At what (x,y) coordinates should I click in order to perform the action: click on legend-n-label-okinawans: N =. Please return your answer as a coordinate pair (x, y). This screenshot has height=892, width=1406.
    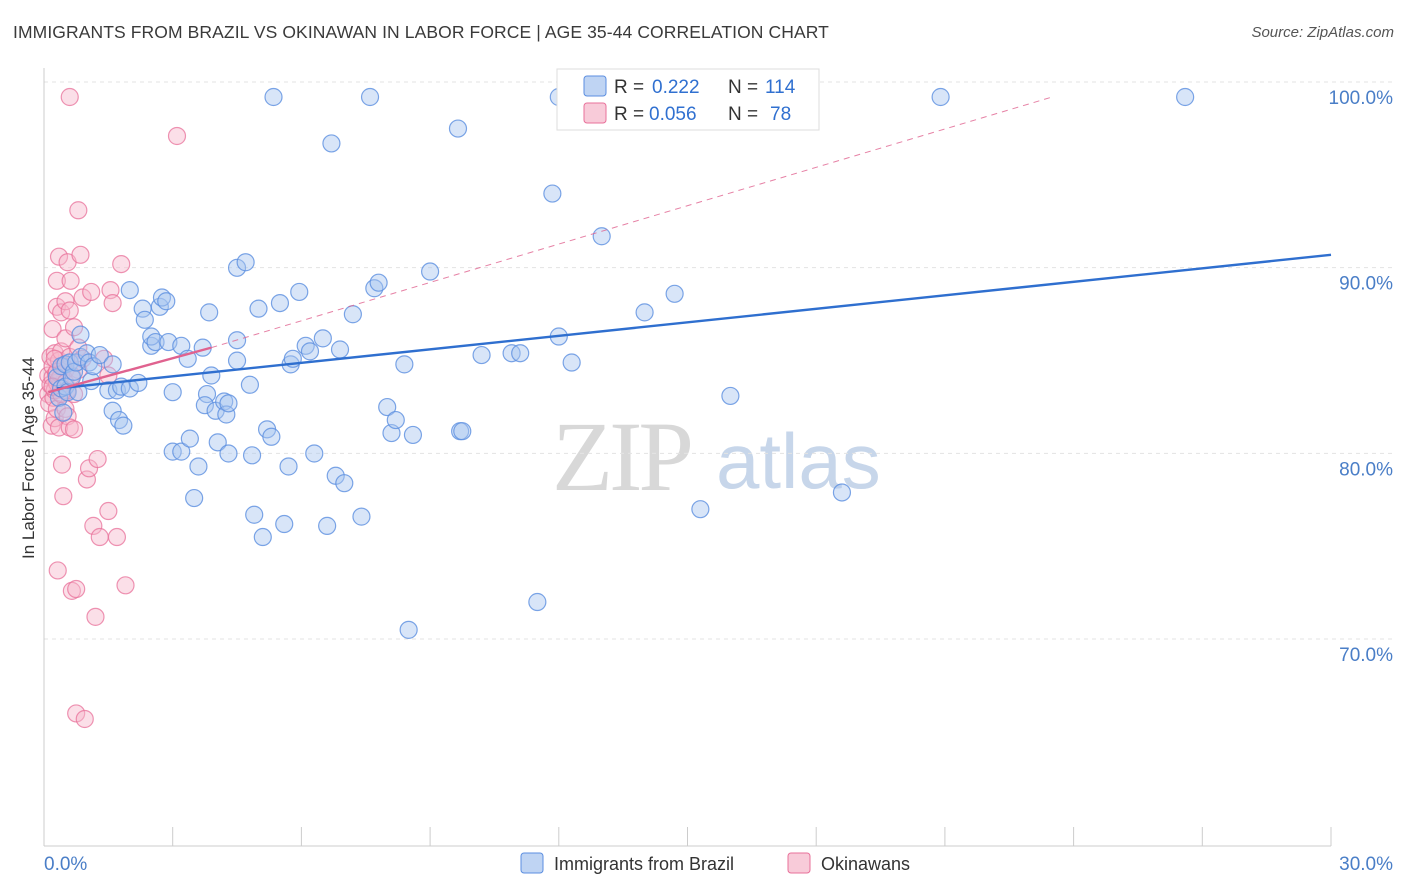
    Looking at the image, I should click on (743, 114).